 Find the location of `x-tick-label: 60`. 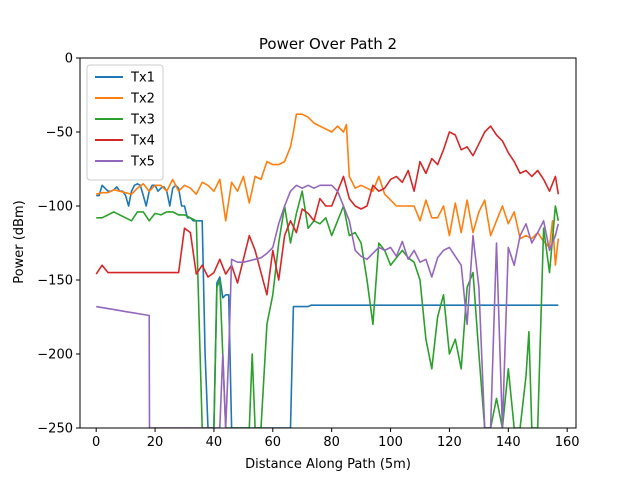

x-tick-label: 60 is located at coordinates (273, 442).